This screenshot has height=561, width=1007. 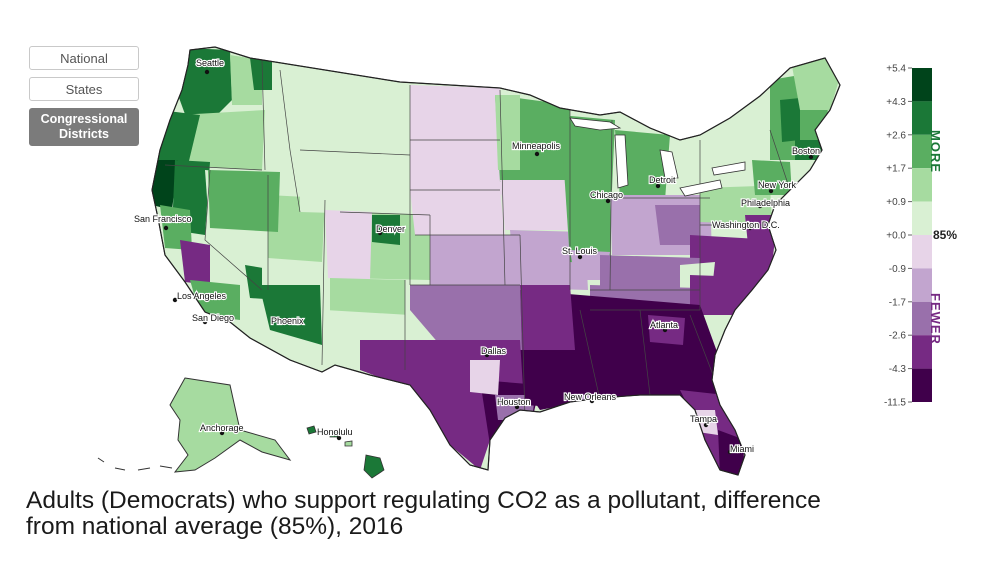 What do you see at coordinates (261, 74) in the screenshot?
I see `region-spokane` at bounding box center [261, 74].